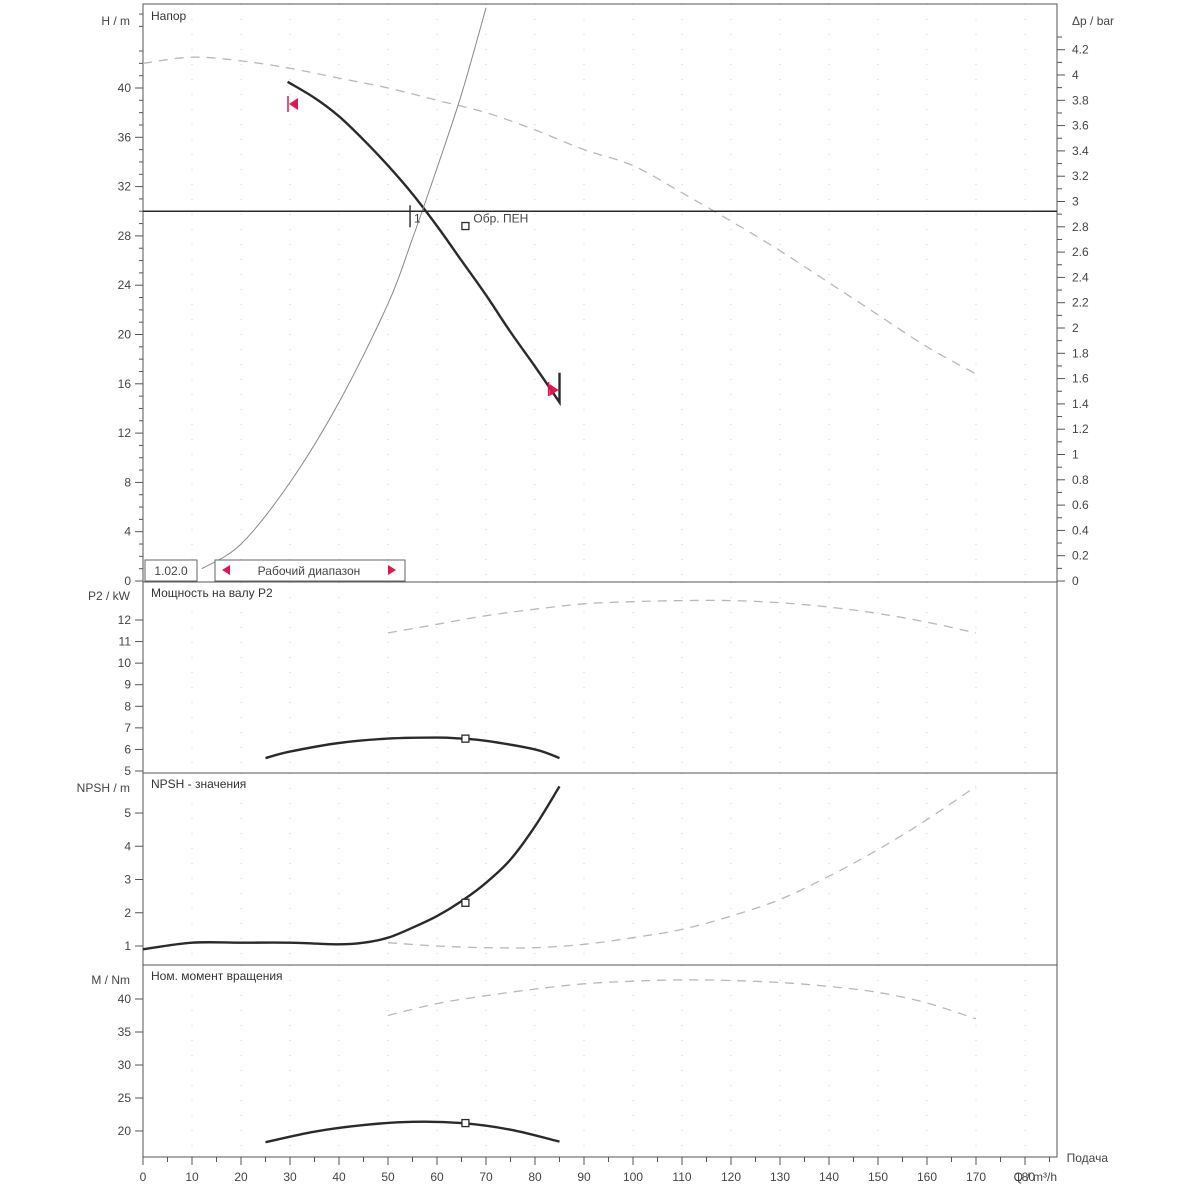  Describe the element at coordinates (682, 999) in the screenshot. I see `torque-max-curve` at that location.